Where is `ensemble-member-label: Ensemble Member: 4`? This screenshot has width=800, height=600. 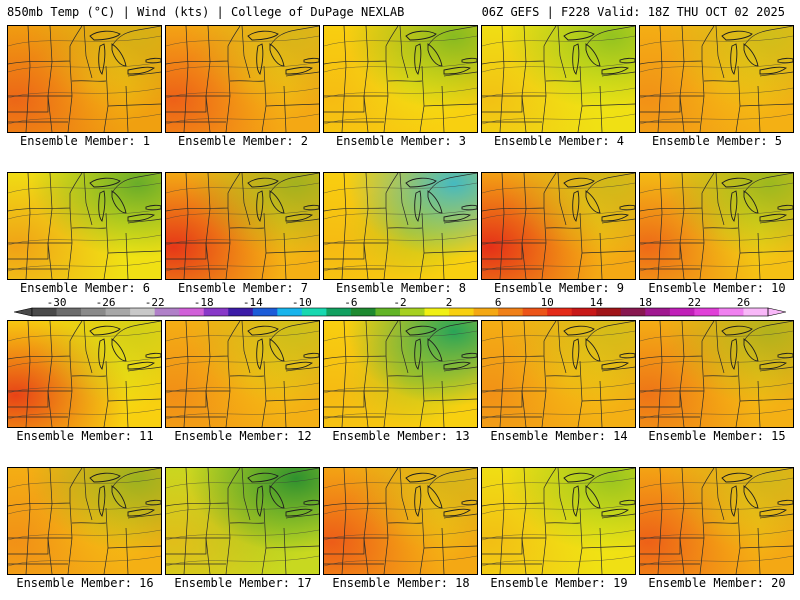
ensemble-member-label: Ensemble Member: 4 is located at coordinates (559, 141).